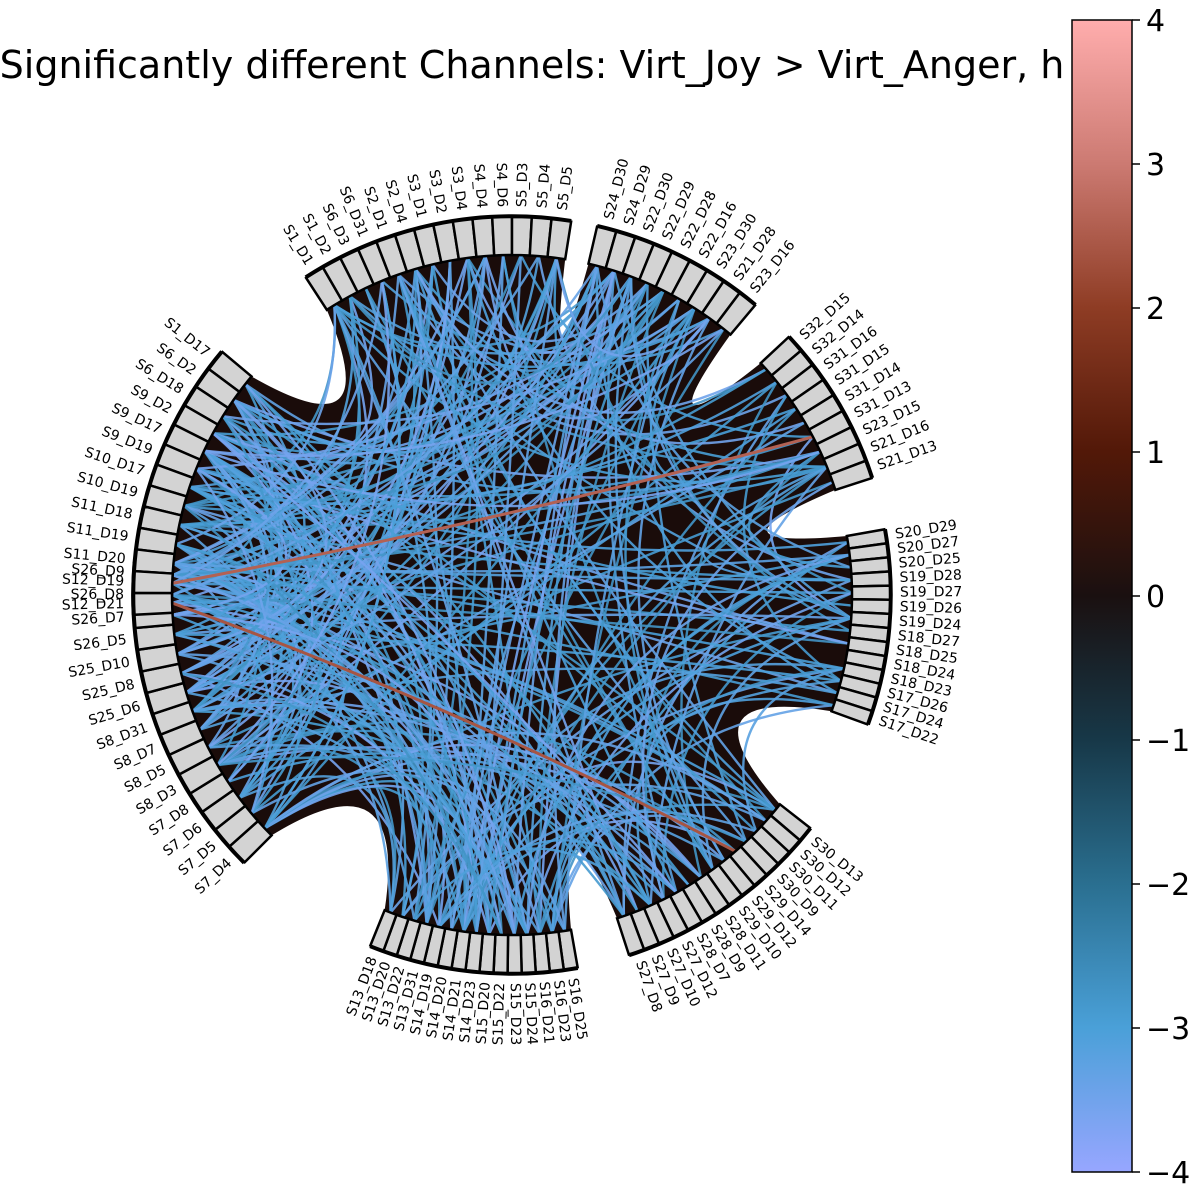  Describe the element at coordinates (871, 579) in the screenshot. I see `channel-box-s19-d28` at that location.